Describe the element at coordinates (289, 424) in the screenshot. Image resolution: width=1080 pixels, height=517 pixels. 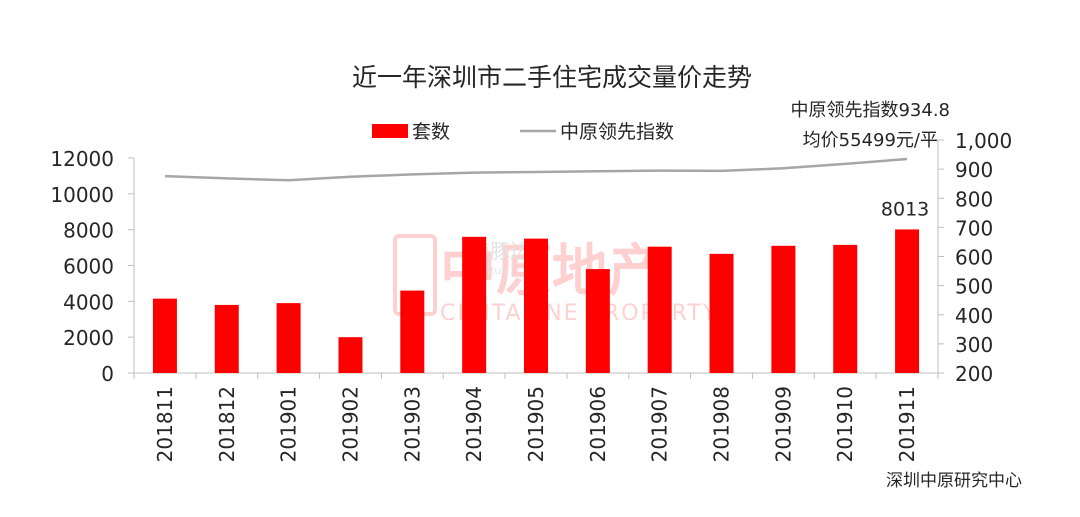
I see `x-tick-label: 201901` at that location.